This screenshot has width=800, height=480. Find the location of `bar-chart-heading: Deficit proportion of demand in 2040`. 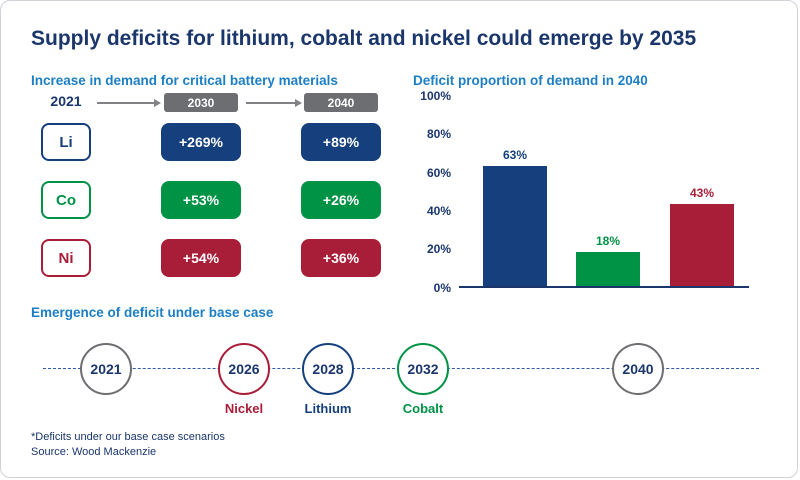

bar-chart-heading: Deficit proportion of demand in 2040 is located at coordinates (530, 80).